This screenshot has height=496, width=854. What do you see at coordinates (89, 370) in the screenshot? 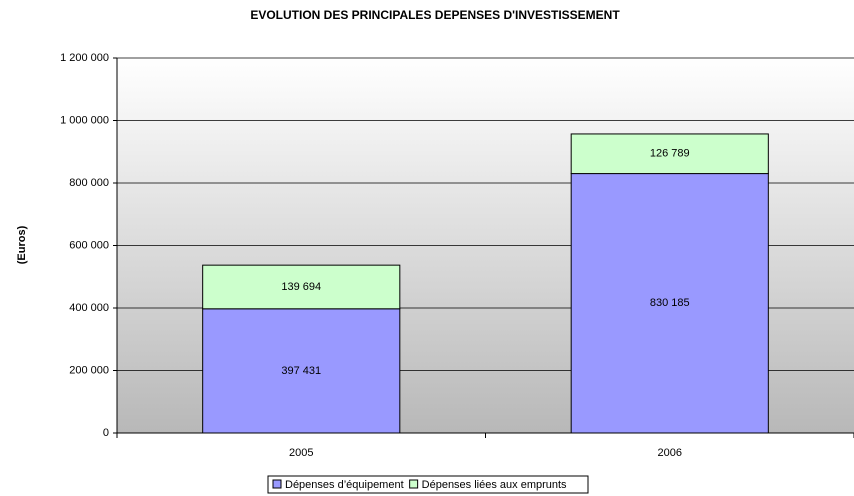
I see `y-tick-label: 200 000` at bounding box center [89, 370].